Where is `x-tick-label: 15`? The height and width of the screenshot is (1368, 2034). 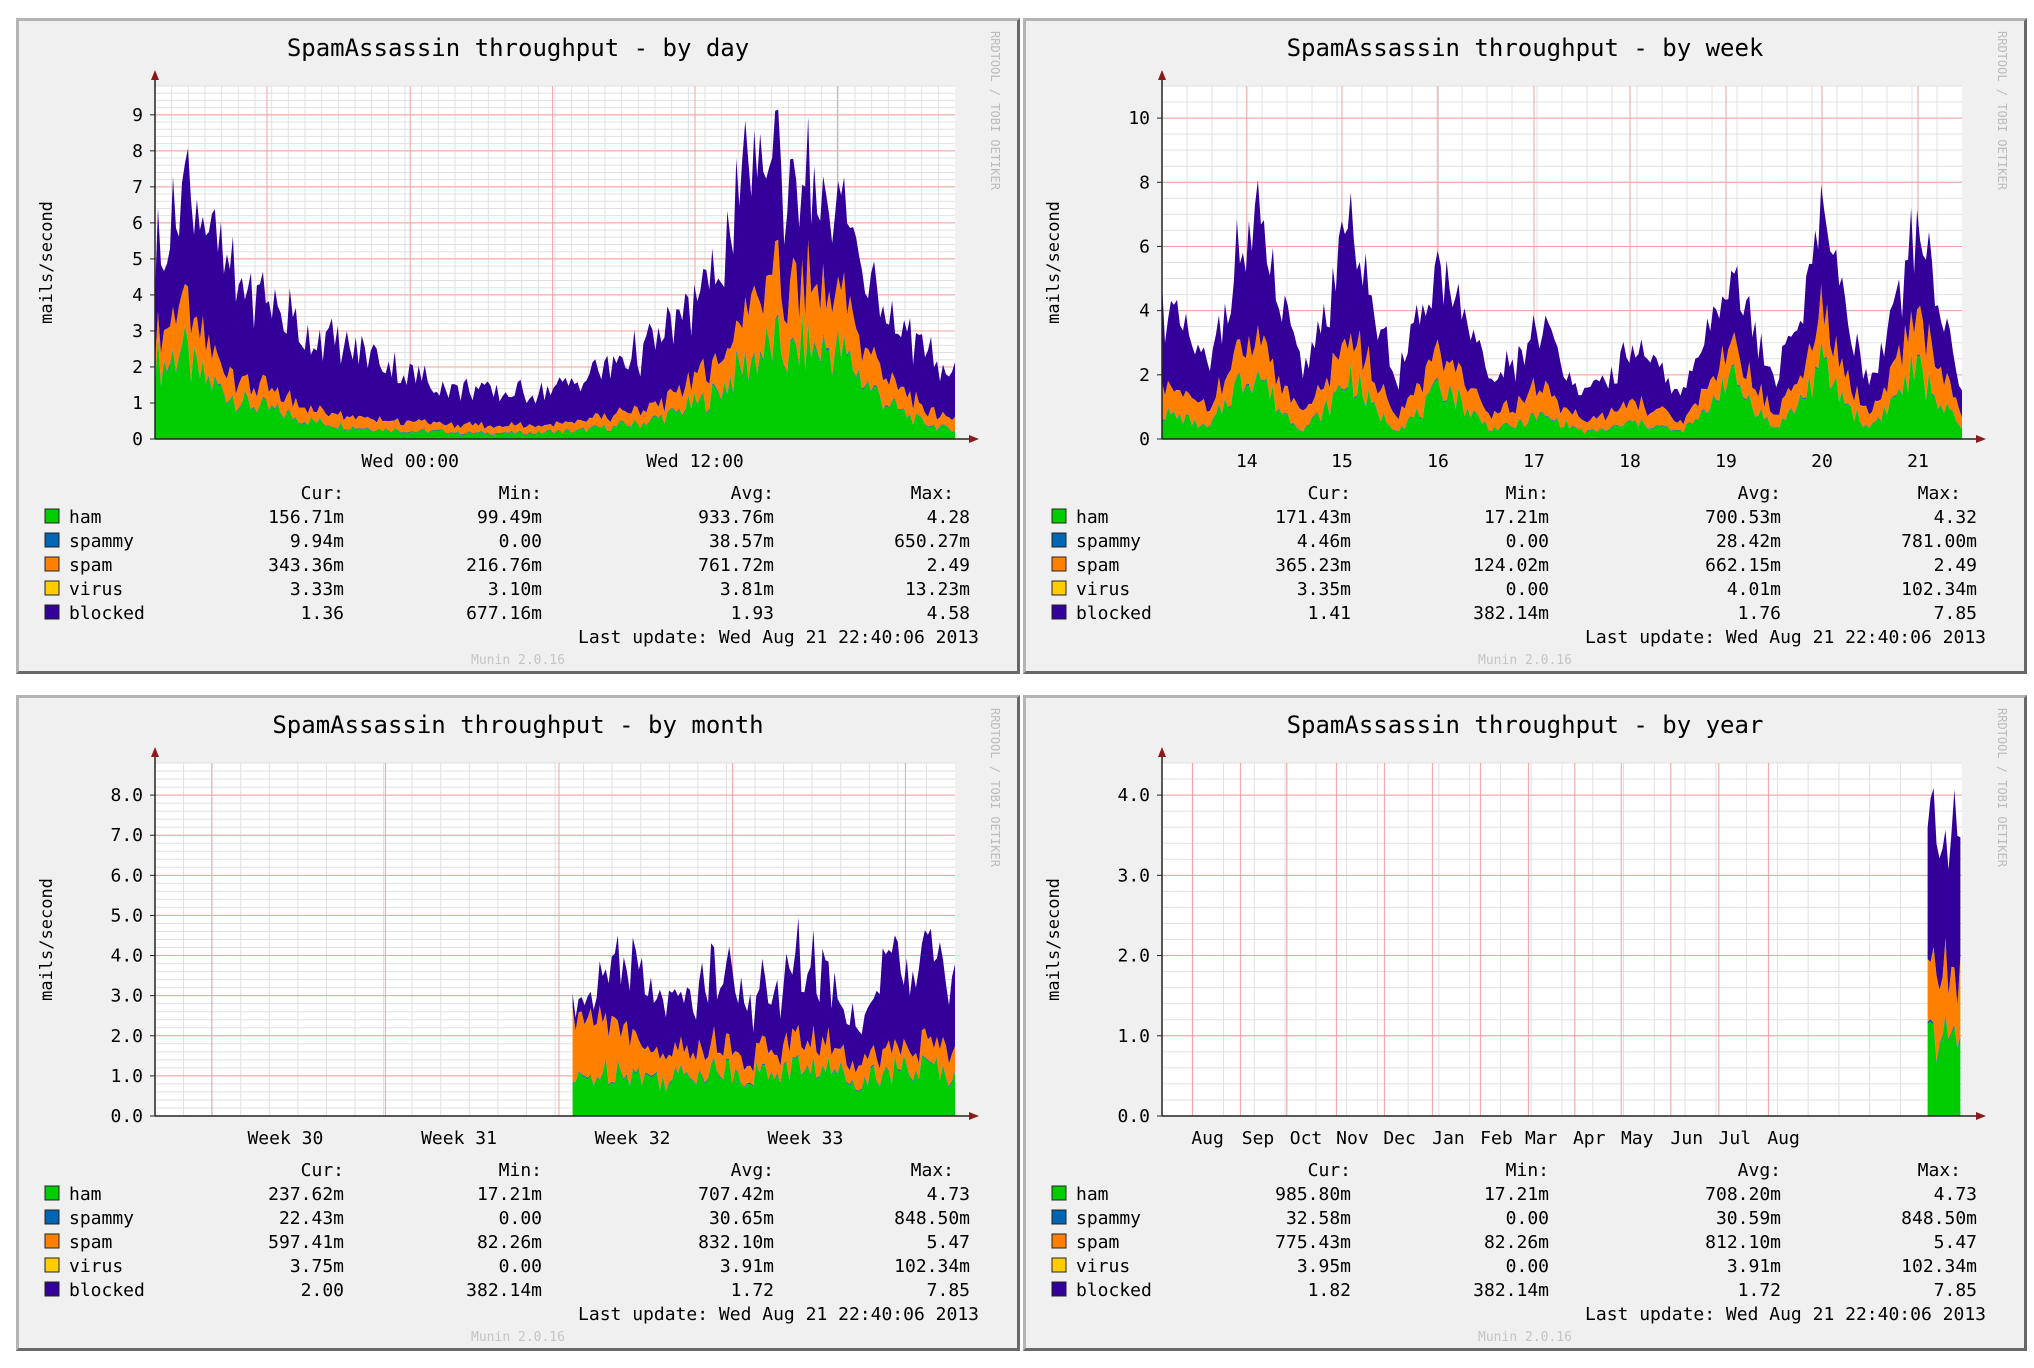
x-tick-label: 15 is located at coordinates (1342, 461).